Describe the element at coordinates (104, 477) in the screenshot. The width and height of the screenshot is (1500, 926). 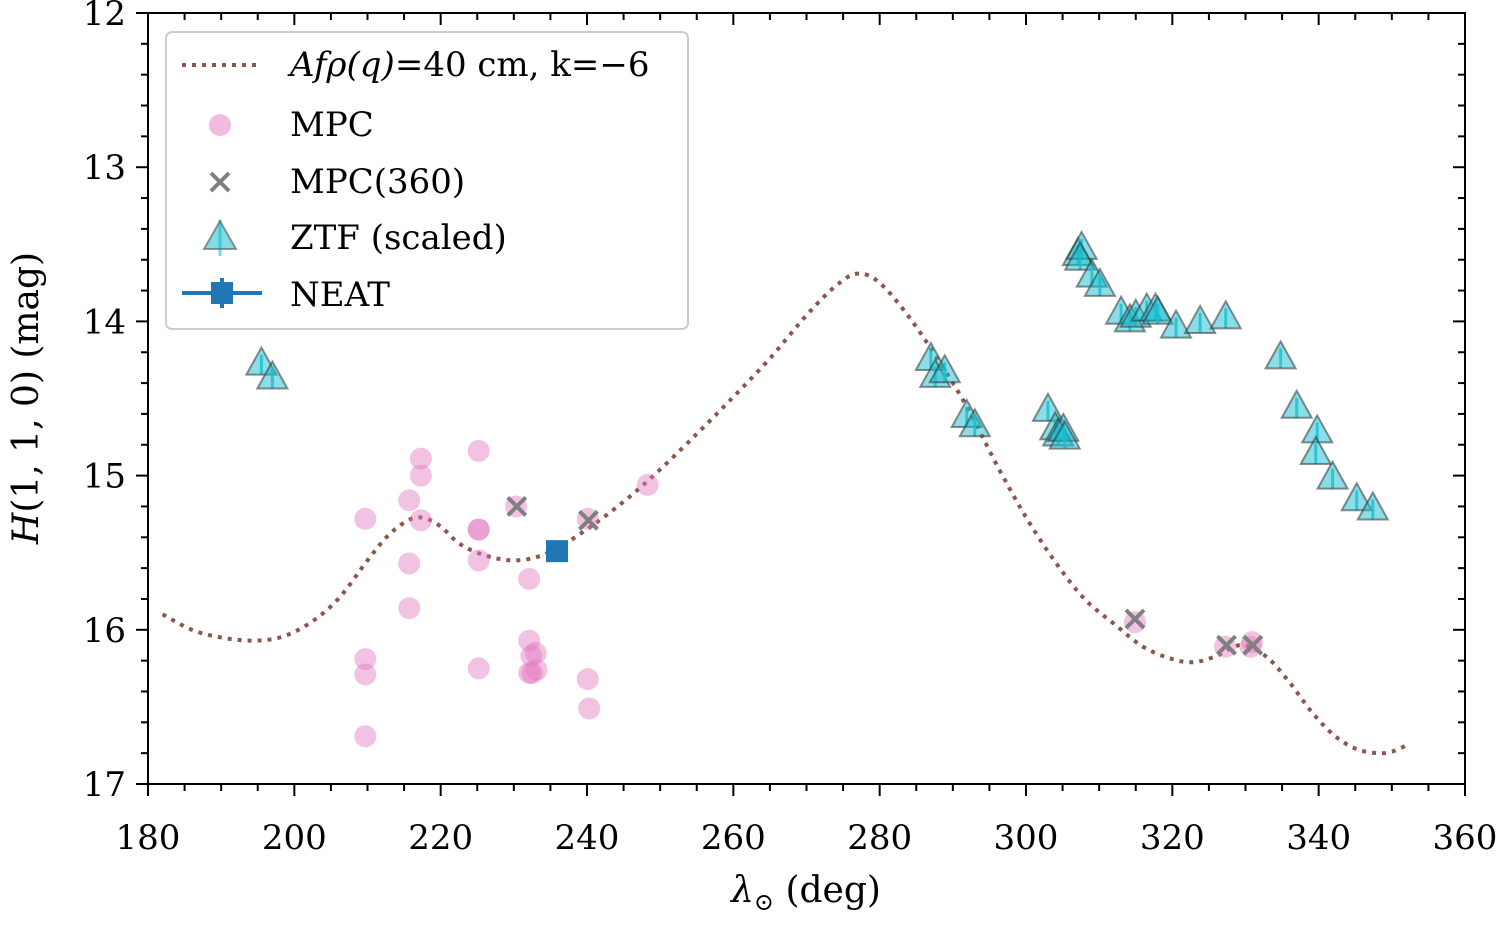
I see `y-tick-label: 15` at that location.